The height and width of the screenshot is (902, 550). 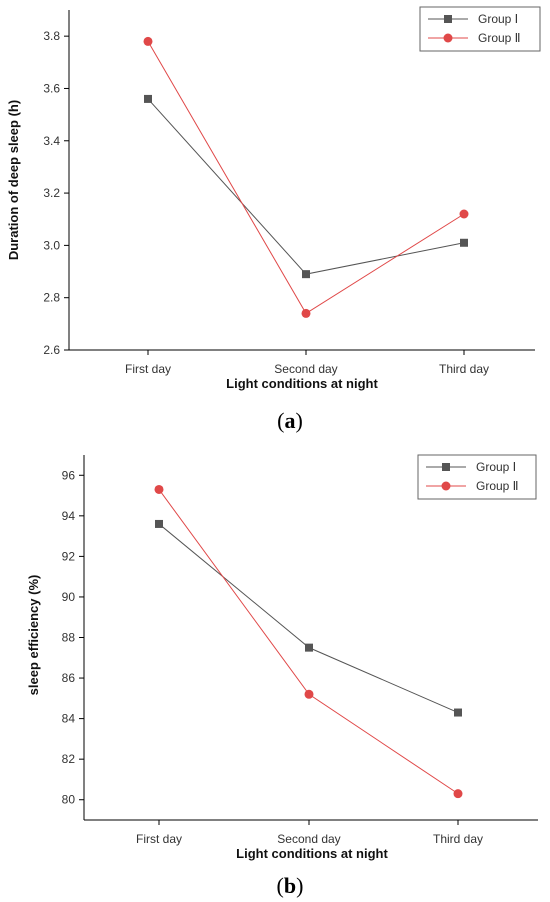 What do you see at coordinates (13, 180) in the screenshot?
I see `y-axis-title: Duration of deep sleep (h)` at bounding box center [13, 180].